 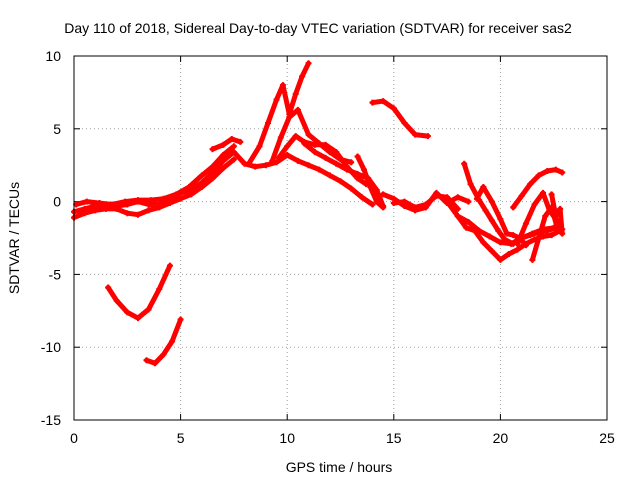 I want to click on y-axis-label: SDTVAR / TECUs, so click(x=14, y=238).